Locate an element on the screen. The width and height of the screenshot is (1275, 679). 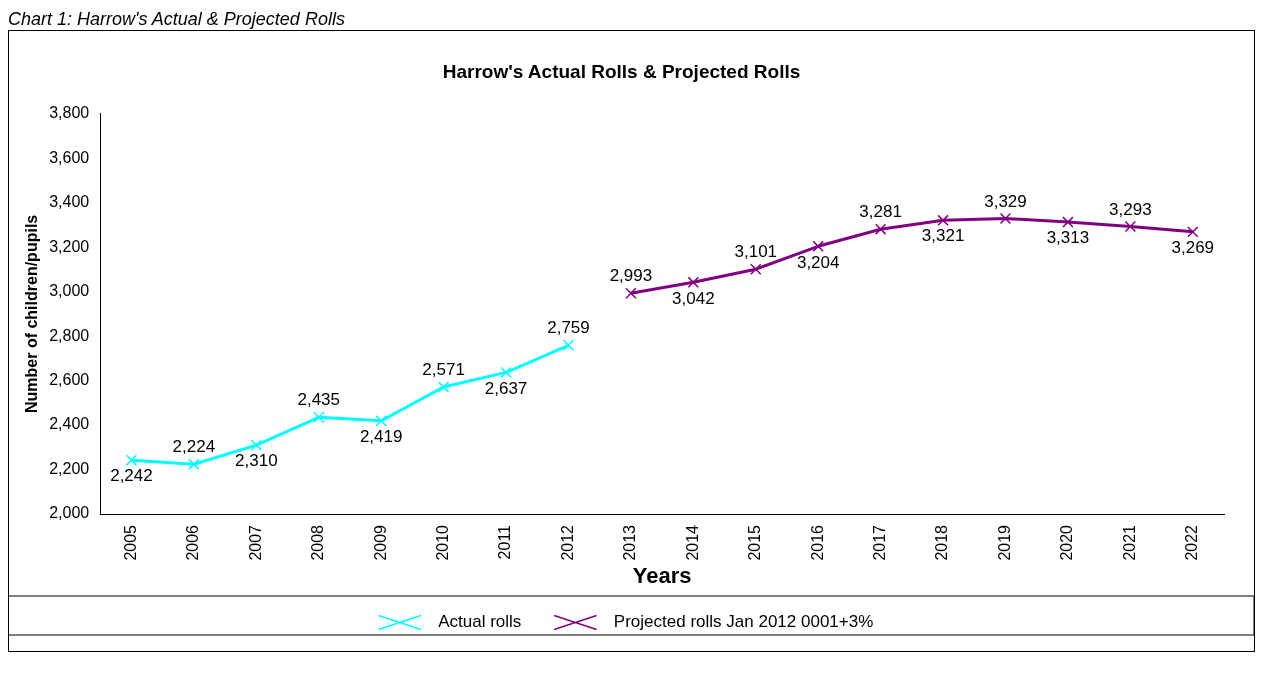
x-tick-label: 2021 is located at coordinates (1129, 542).